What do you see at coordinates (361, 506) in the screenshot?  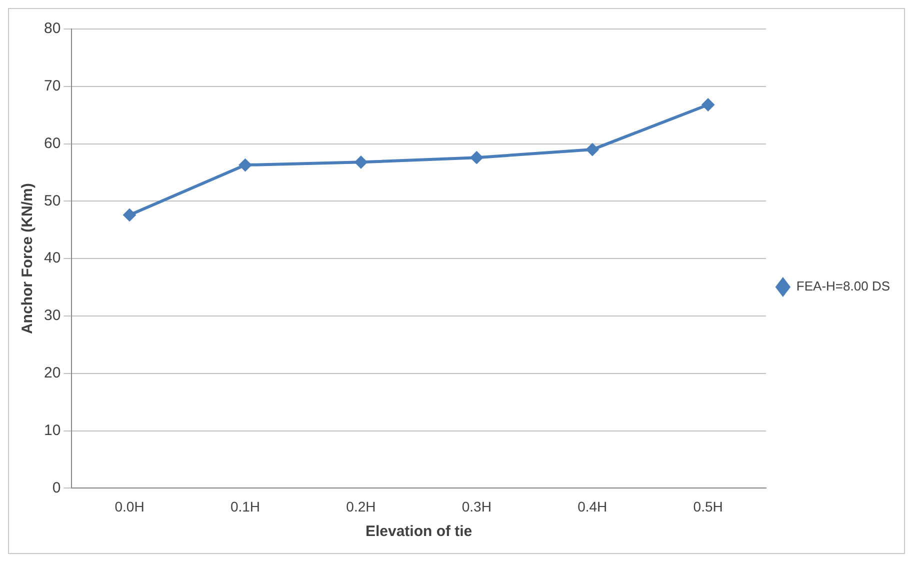 I see `x-tick-label: 0.2H` at bounding box center [361, 506].